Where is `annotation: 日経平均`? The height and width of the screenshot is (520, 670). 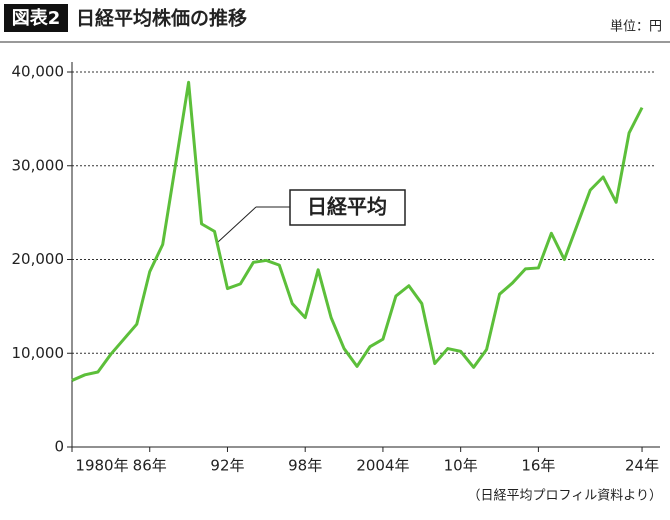 annotation: 日経平均 is located at coordinates (347, 207).